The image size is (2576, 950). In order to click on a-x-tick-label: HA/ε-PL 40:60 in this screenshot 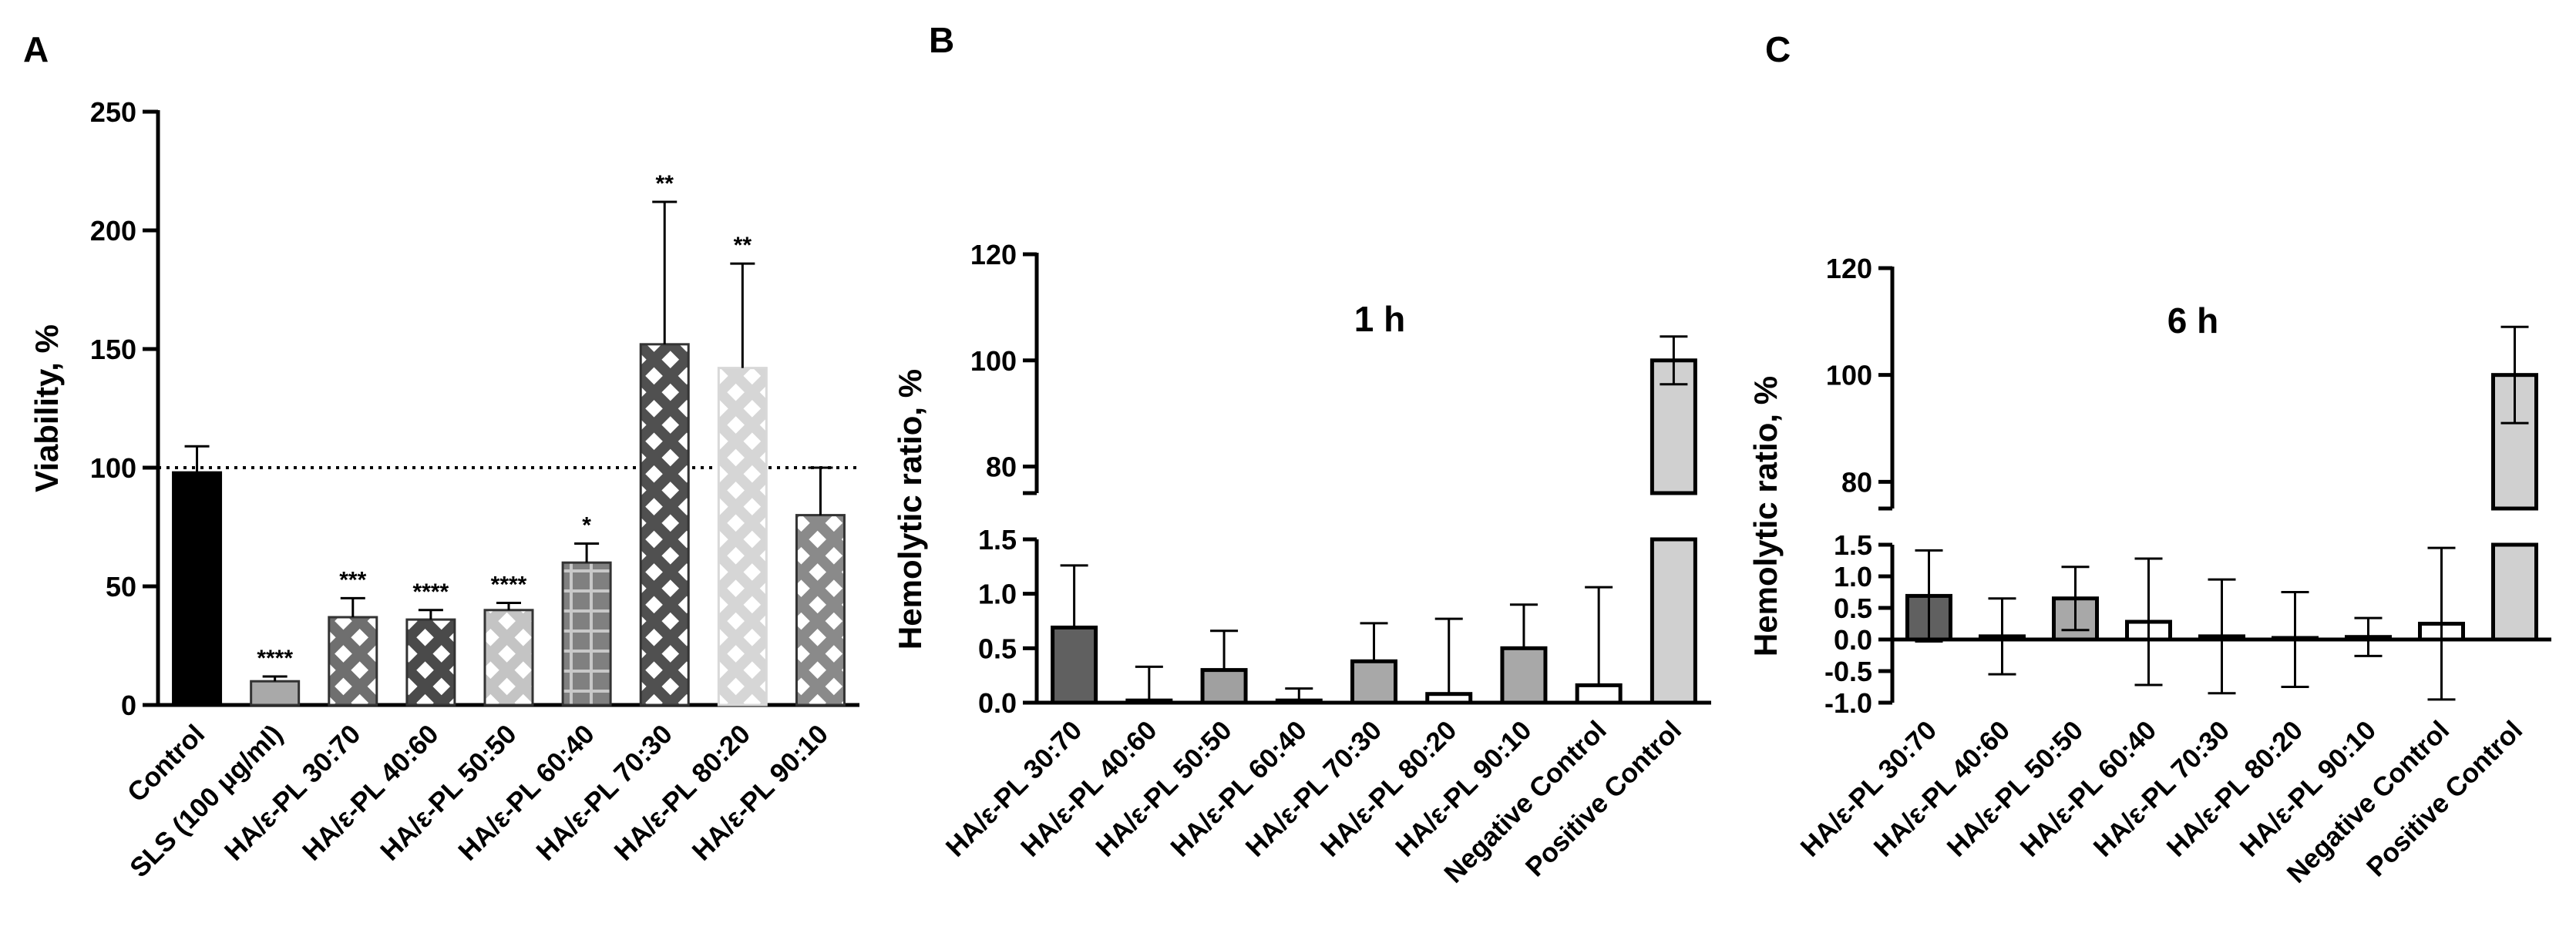, I will do `click(371, 793)`.